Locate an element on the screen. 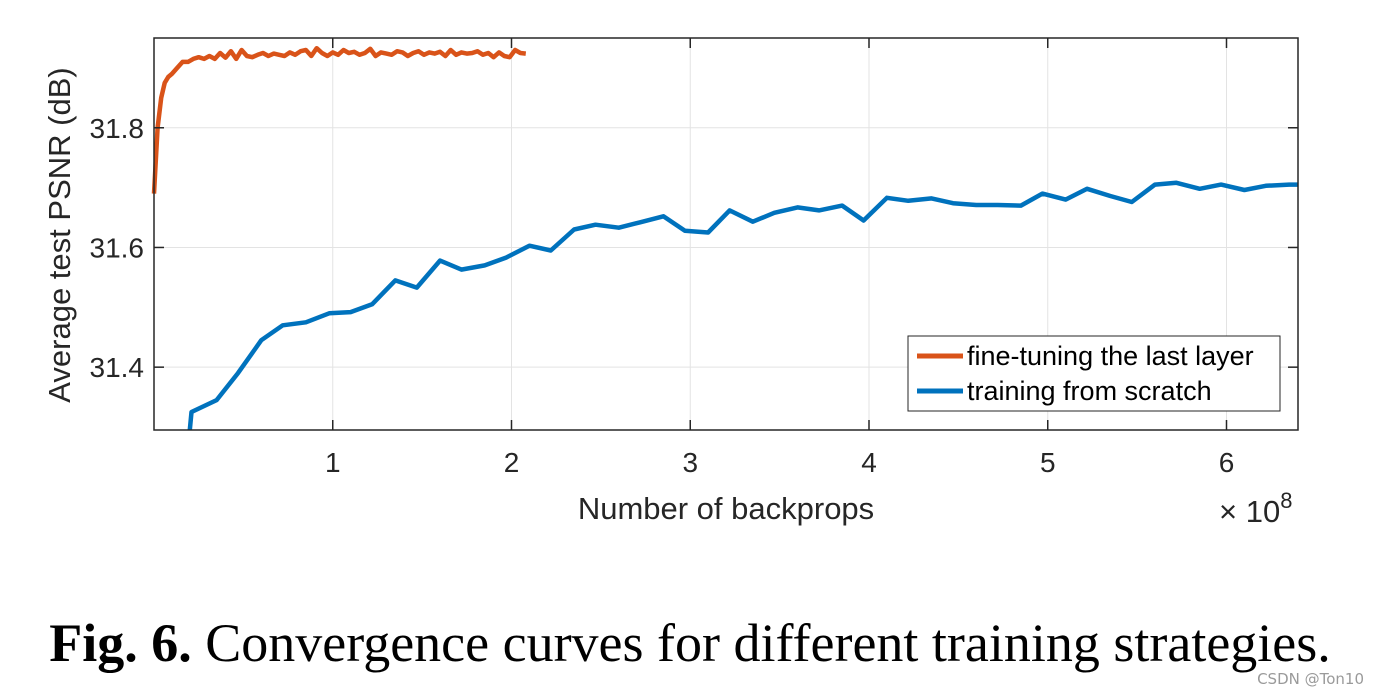 The width and height of the screenshot is (1380, 694). figure-caption-label: Fig. 6. is located at coordinates (120, 643).